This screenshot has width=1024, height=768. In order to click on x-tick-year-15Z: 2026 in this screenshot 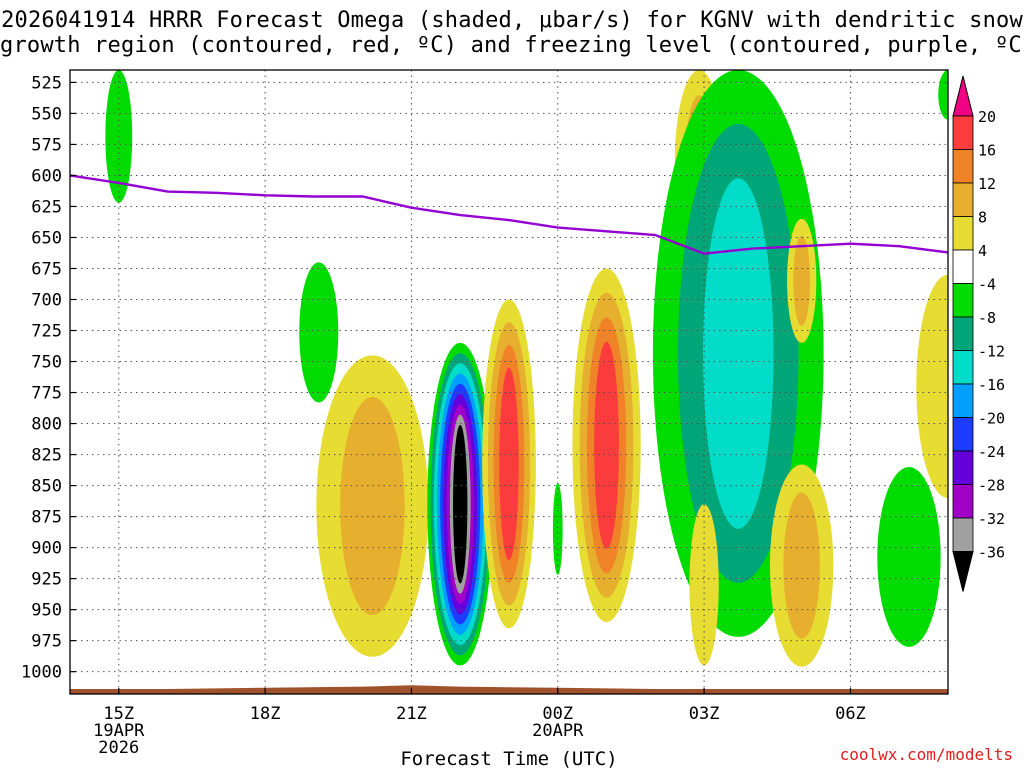, I will do `click(118, 748)`.